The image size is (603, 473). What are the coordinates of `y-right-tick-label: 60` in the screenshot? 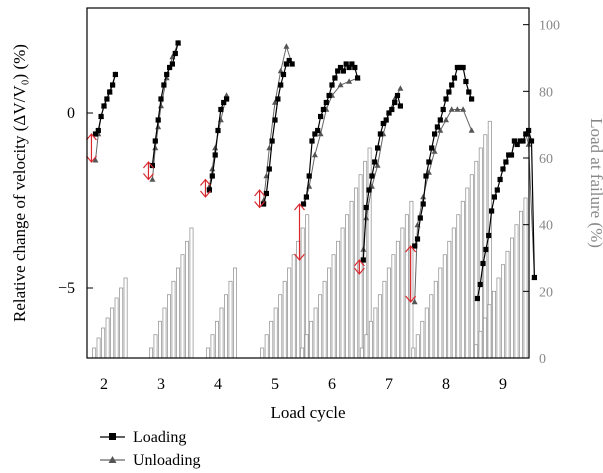 It's located at (546, 159).